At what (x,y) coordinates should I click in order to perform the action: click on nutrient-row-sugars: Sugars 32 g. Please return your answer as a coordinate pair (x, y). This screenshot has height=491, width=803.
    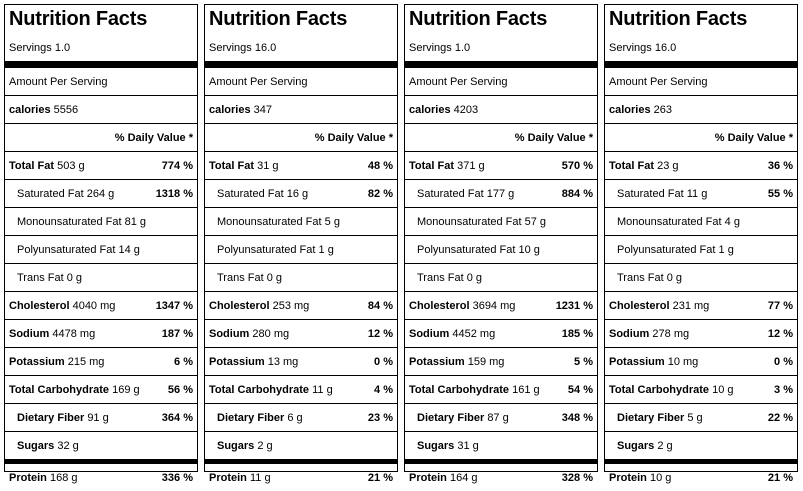
    Looking at the image, I should click on (101, 446).